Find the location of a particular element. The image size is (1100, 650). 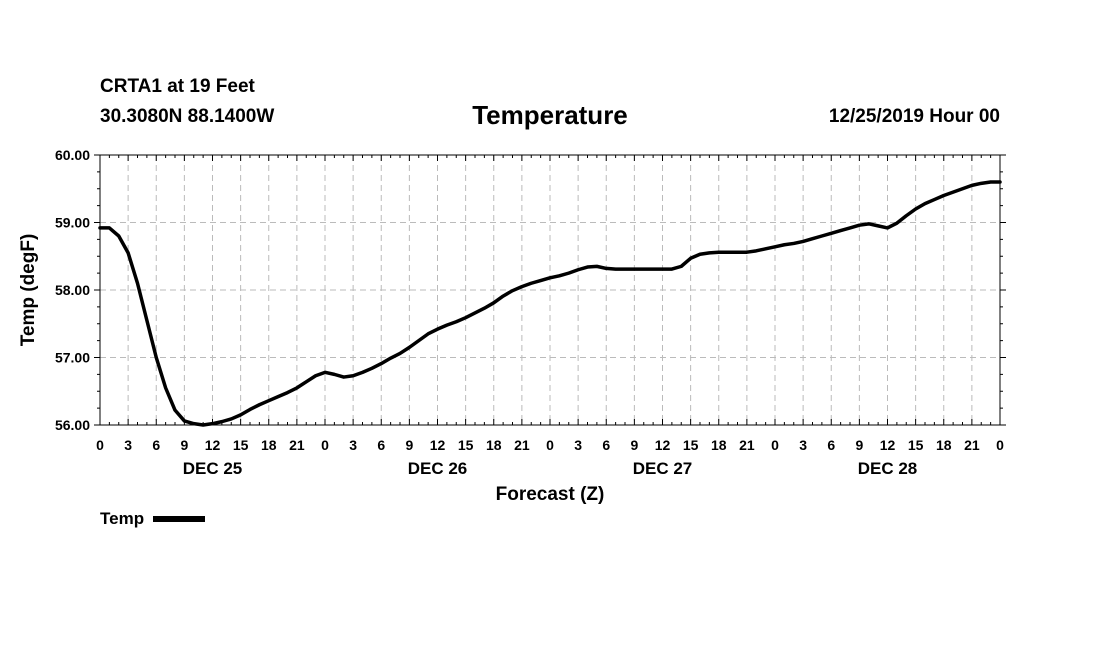

y-axis-title: Temp (degF) is located at coordinates (28, 290).